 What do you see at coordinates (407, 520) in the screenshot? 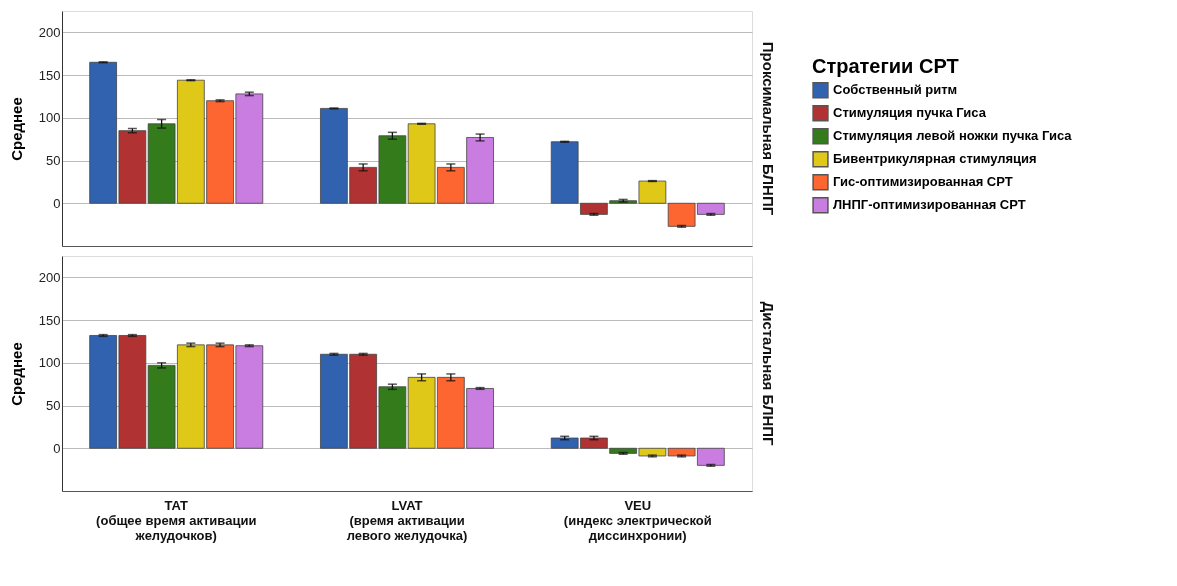
I see `x-tick-label: LVAT (время активации левого желудочка)` at bounding box center [407, 520].